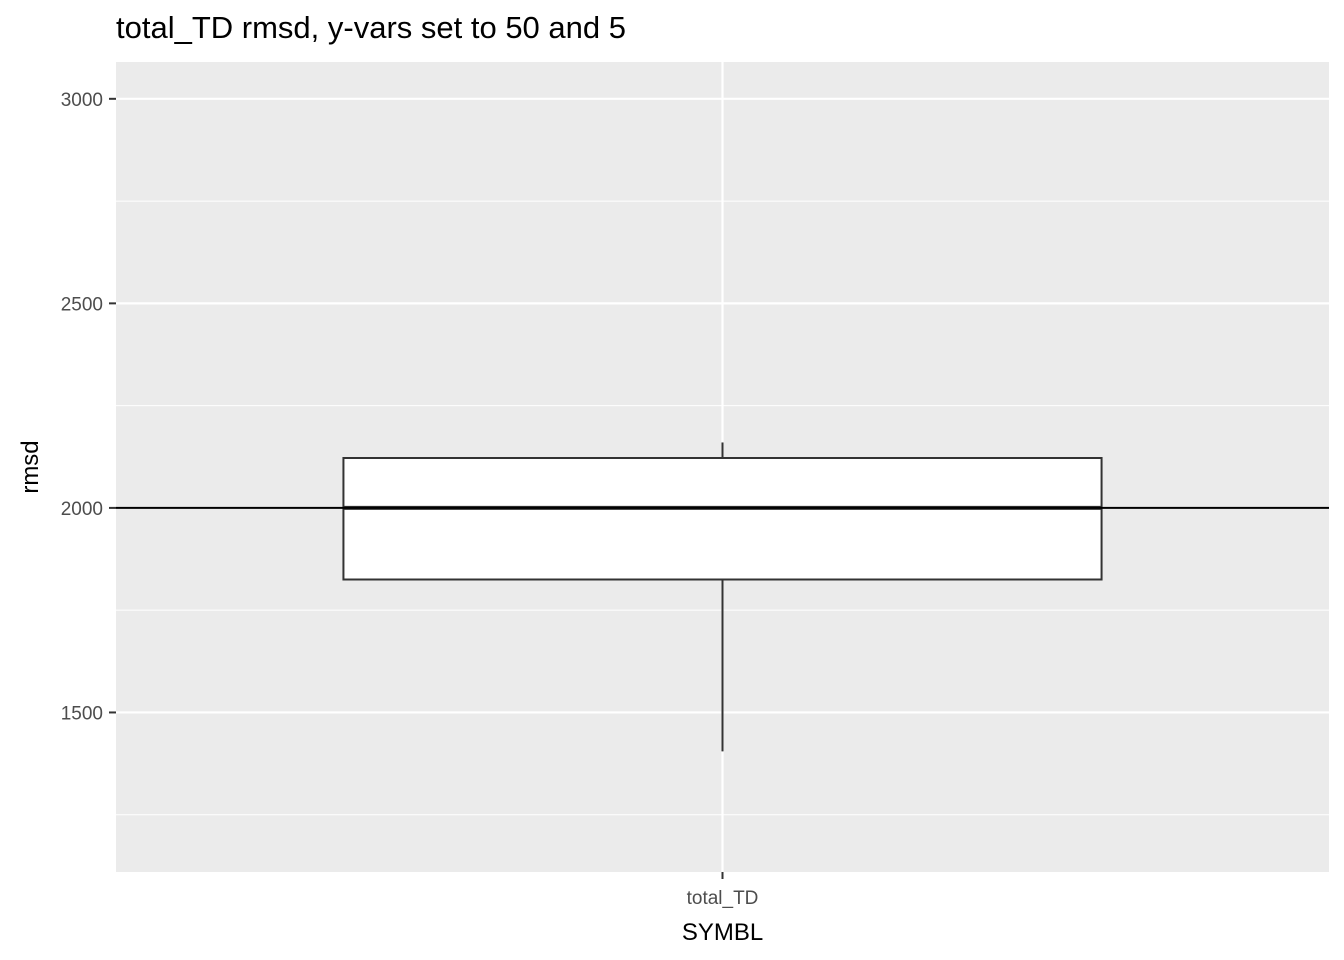 The height and width of the screenshot is (960, 1344). What do you see at coordinates (723, 898) in the screenshot?
I see `x-tick-label: total_TD` at bounding box center [723, 898].